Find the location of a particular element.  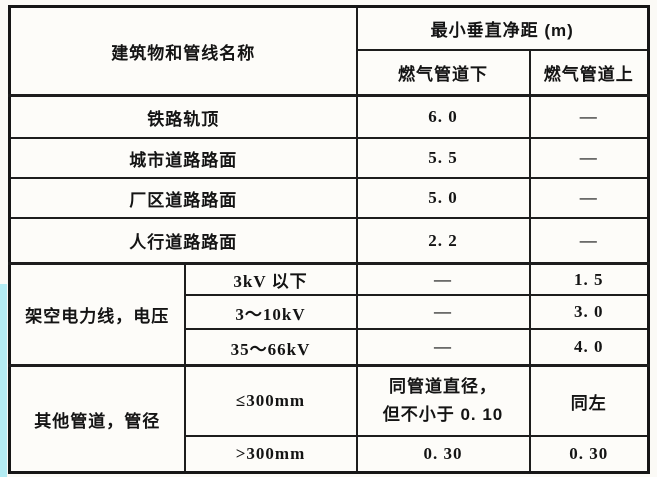

row-subname: 35～66kV is located at coordinates (270, 347).